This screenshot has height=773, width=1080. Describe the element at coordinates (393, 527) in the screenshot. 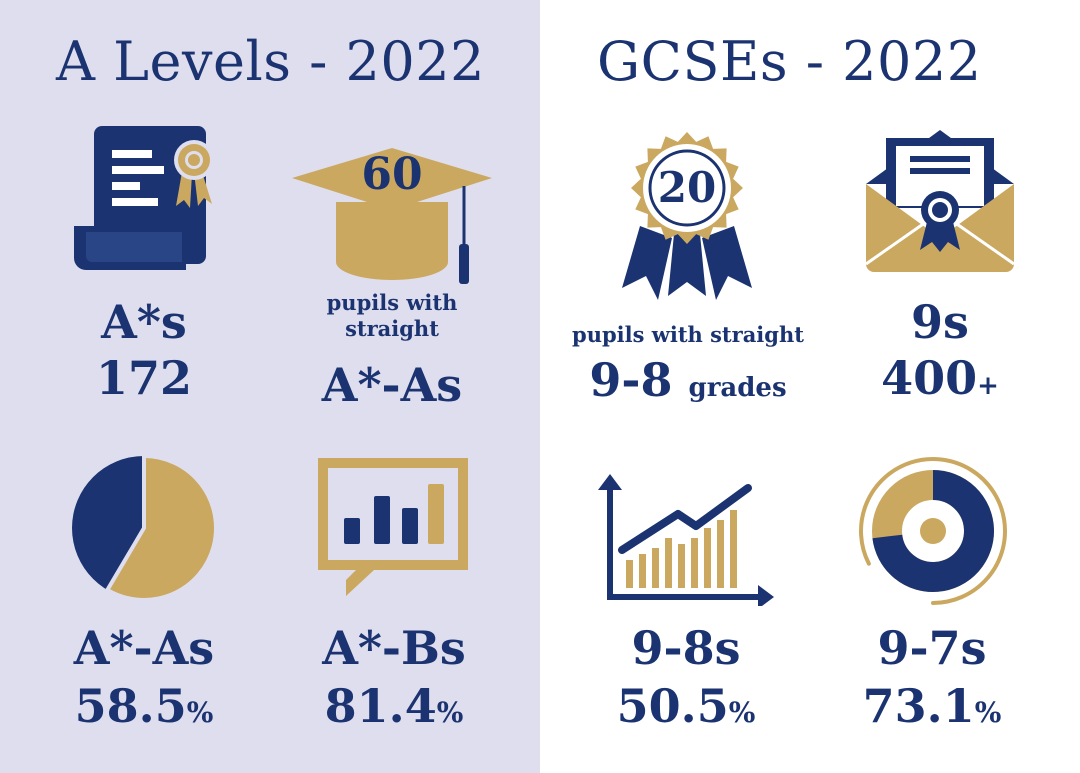

I see `bar-chart-speech-bubble-icon` at that location.